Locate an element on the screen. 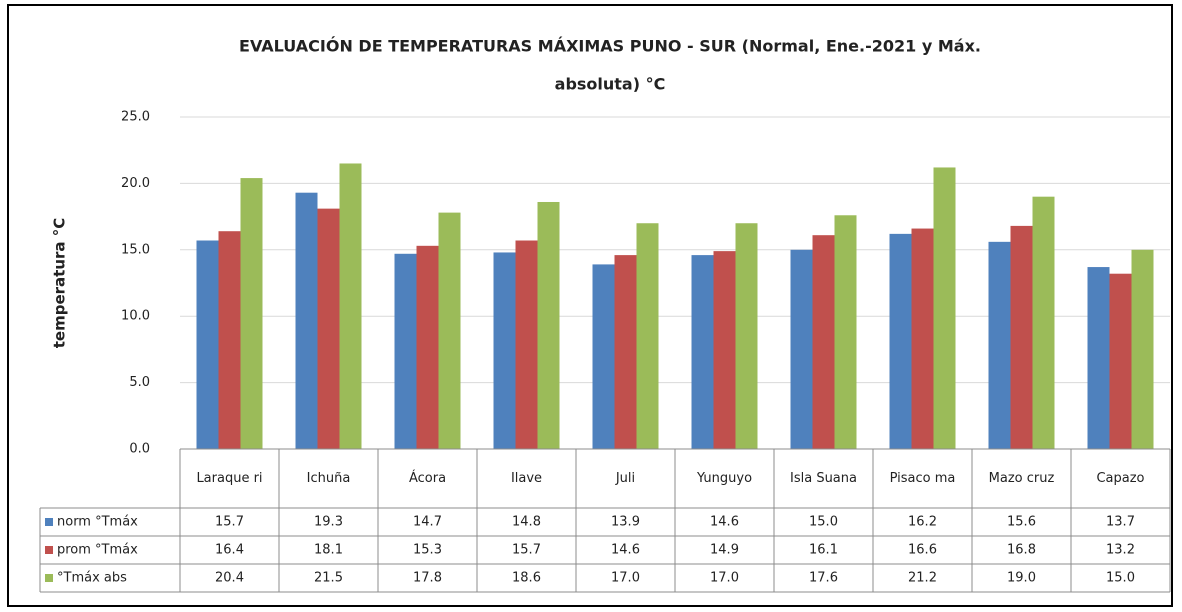 The image size is (1182, 612). y-tick-label: 25.0 is located at coordinates (135, 117).